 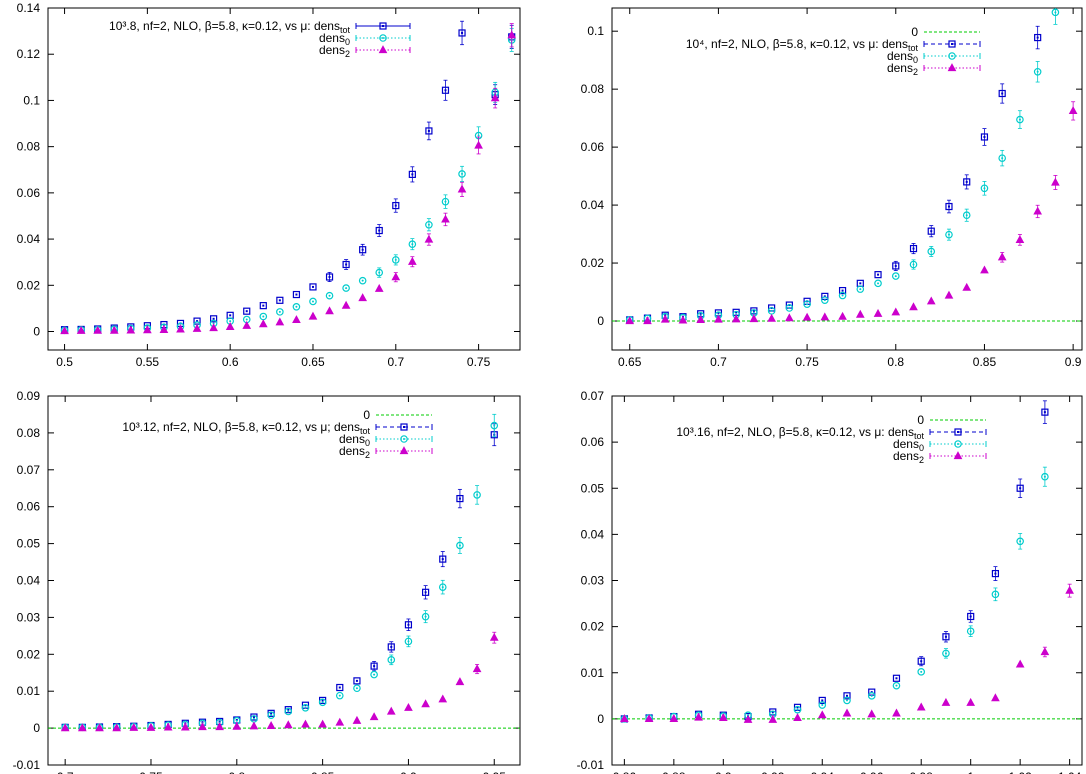 I want to click on y-tick-label: 0.01, so click(x=593, y=673).